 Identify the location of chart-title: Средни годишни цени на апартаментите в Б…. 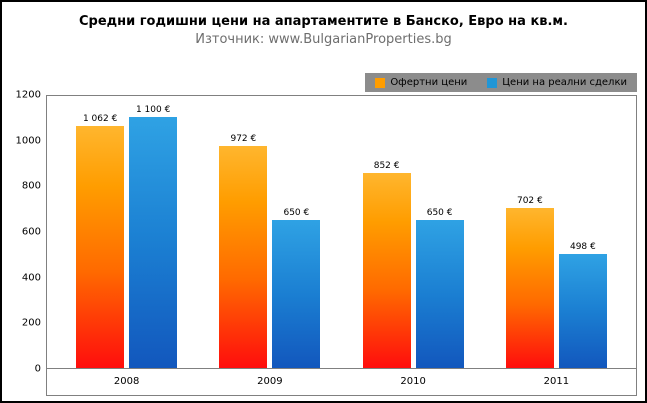
(323, 21).